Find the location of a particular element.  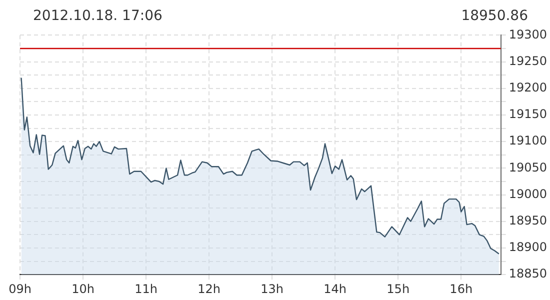

y-tick-label: 18950 is located at coordinates (528, 221).